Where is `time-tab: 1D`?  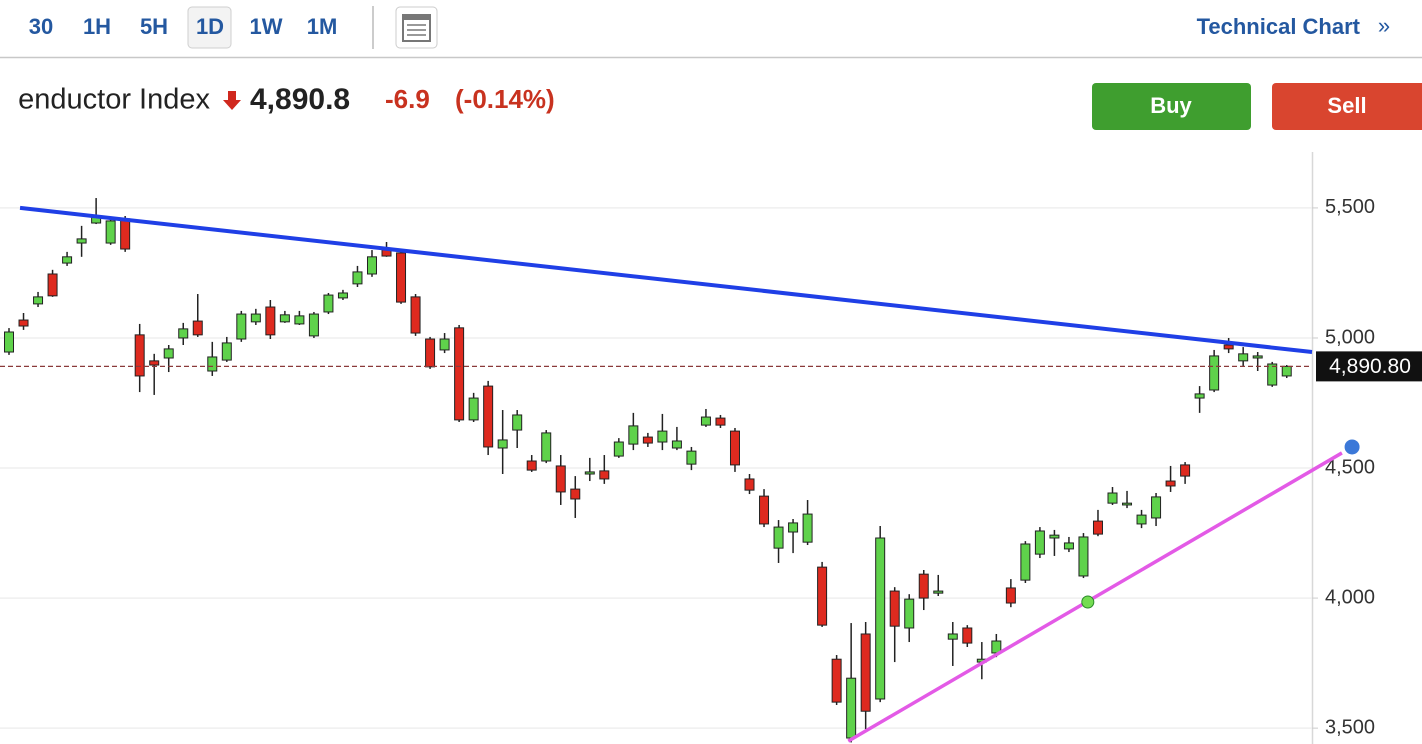
time-tab: 1D is located at coordinates (210, 26).